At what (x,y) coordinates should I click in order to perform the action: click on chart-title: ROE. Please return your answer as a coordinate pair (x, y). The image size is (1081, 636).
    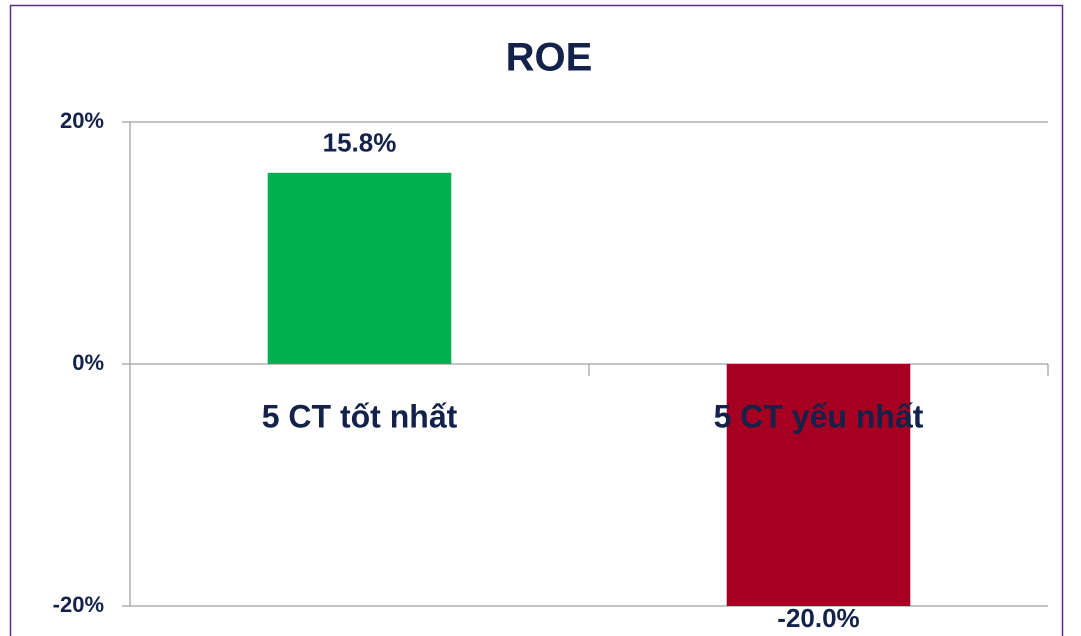
    Looking at the image, I should click on (549, 58).